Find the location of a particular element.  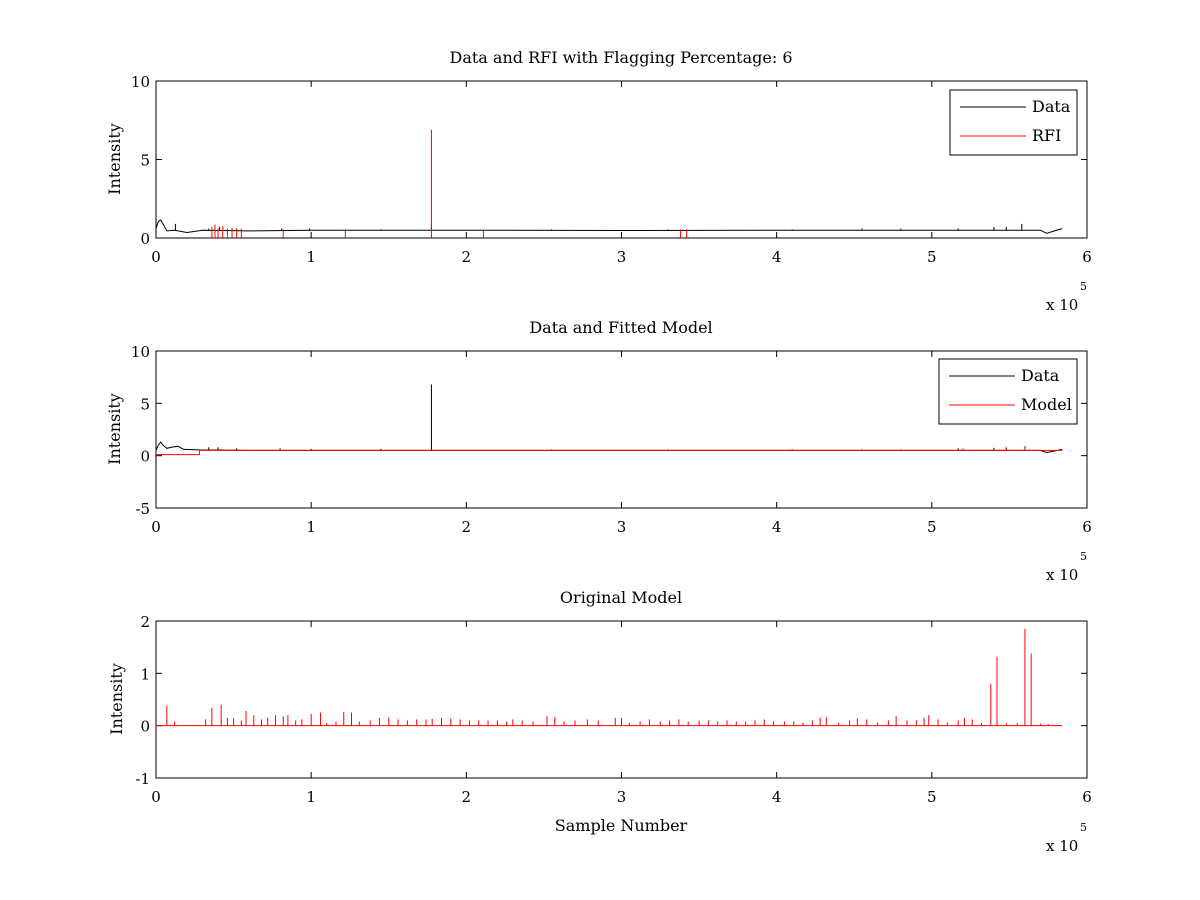

panel-original-model-y-tick-label: 1 is located at coordinates (145, 674).